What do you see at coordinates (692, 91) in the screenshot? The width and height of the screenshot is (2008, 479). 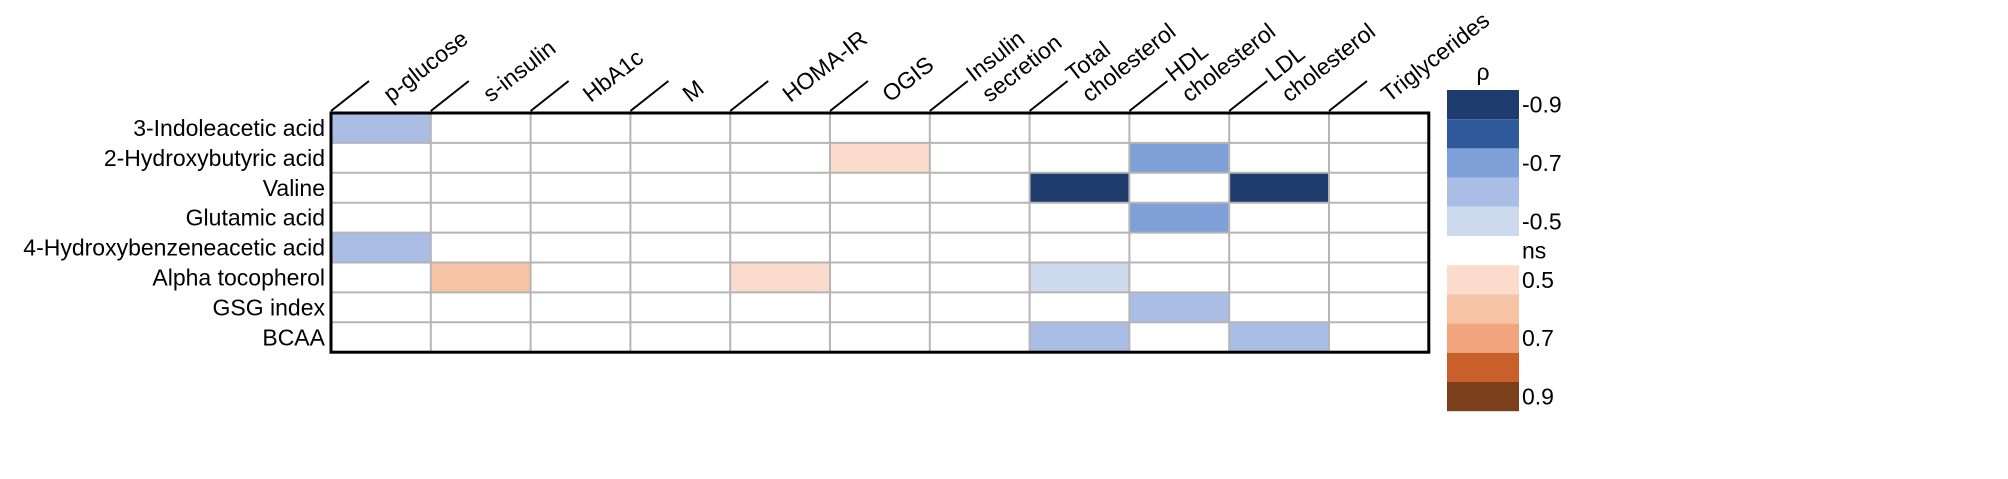 I see `column-label: M` at bounding box center [692, 91].